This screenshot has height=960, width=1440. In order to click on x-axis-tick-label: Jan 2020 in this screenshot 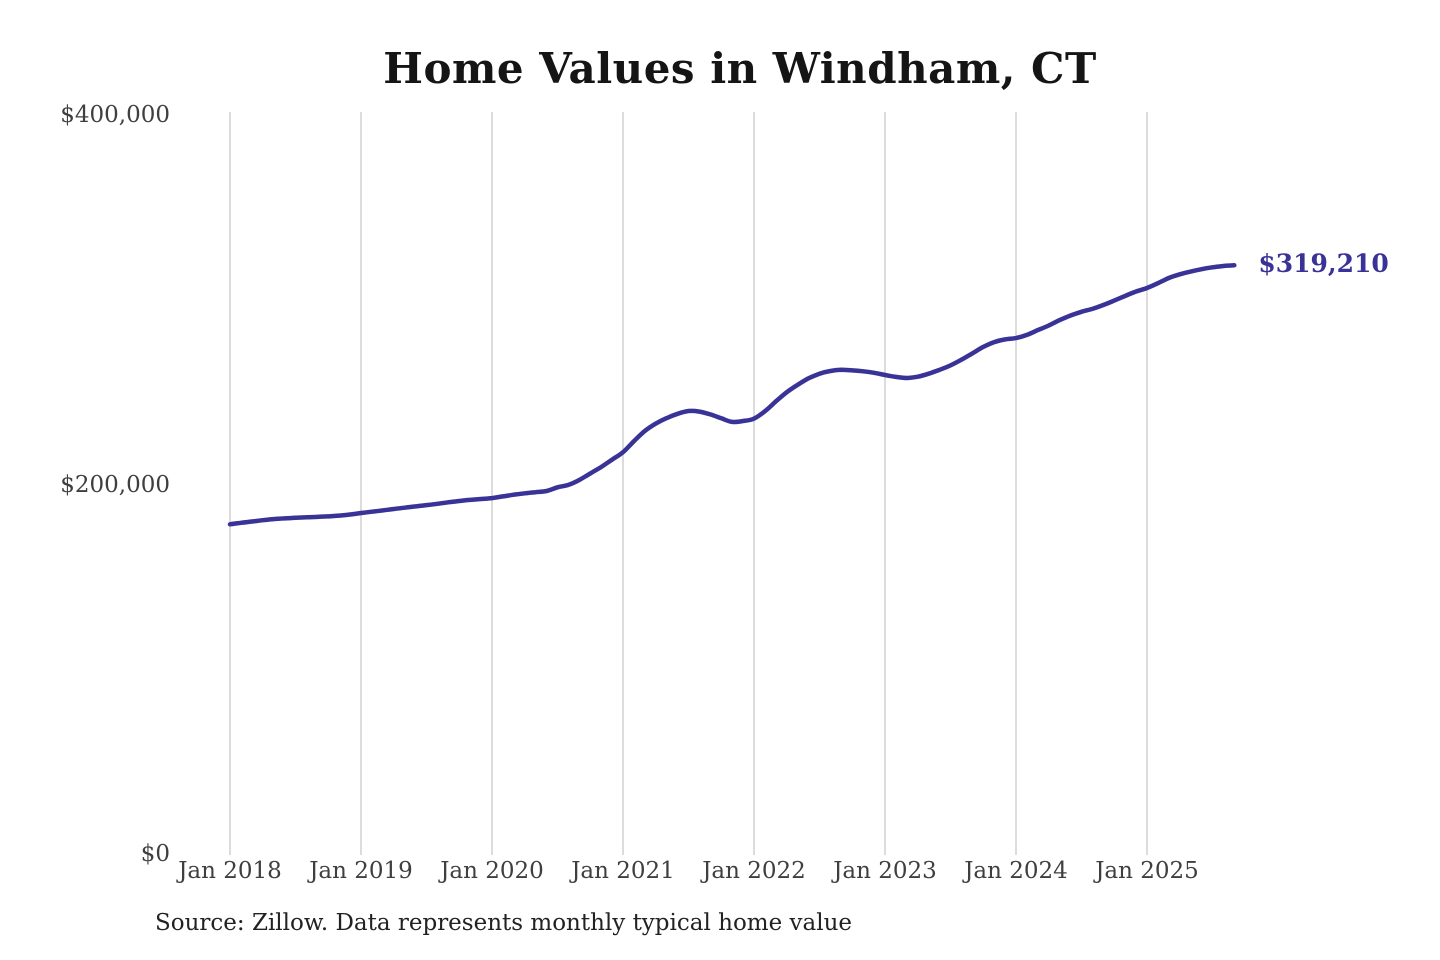, I will do `click(492, 871)`.